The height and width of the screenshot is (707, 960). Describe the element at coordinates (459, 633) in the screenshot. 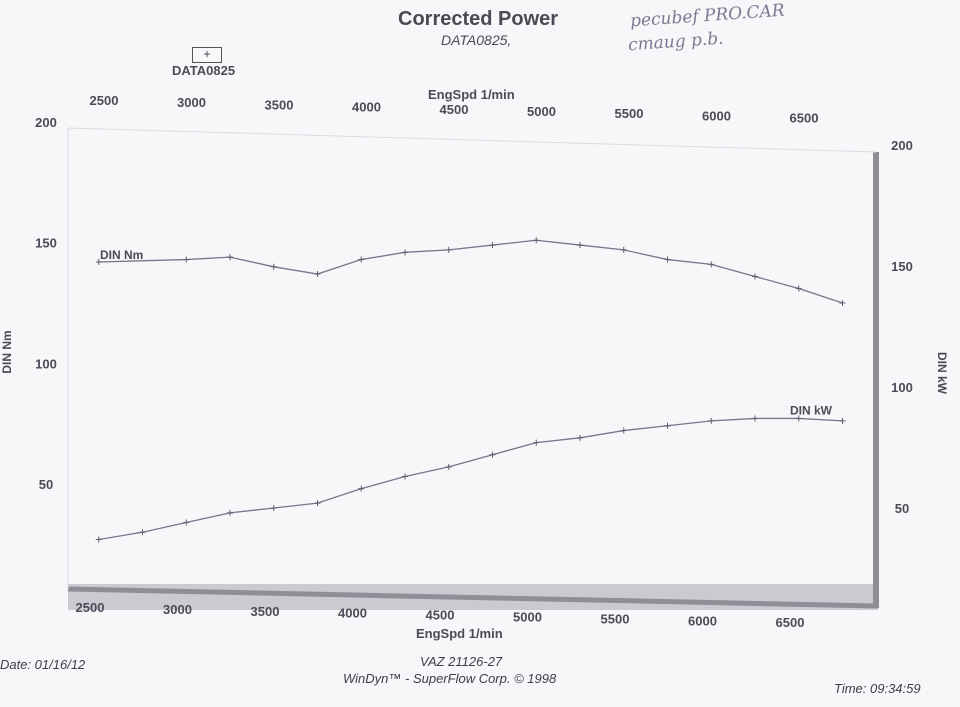

I see `x-axis-title-bottom: EngSpd 1/min` at that location.